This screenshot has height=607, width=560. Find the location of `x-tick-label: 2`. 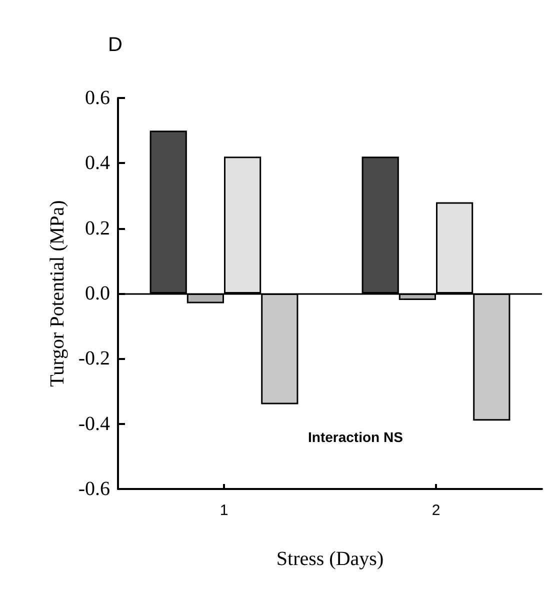

x-tick-label: 2 is located at coordinates (436, 510).